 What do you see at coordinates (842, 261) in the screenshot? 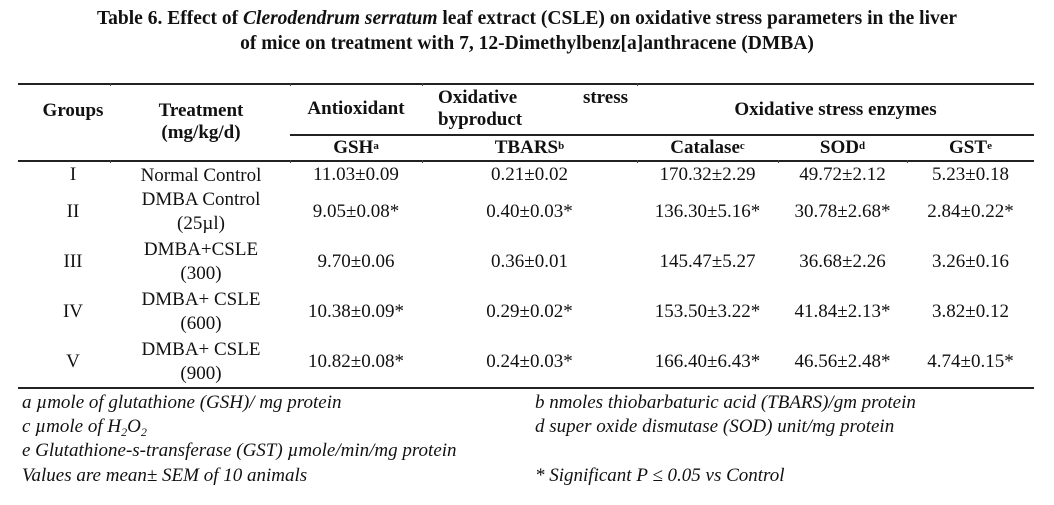
I see `cell-sod: 36.68±2.26` at bounding box center [842, 261].